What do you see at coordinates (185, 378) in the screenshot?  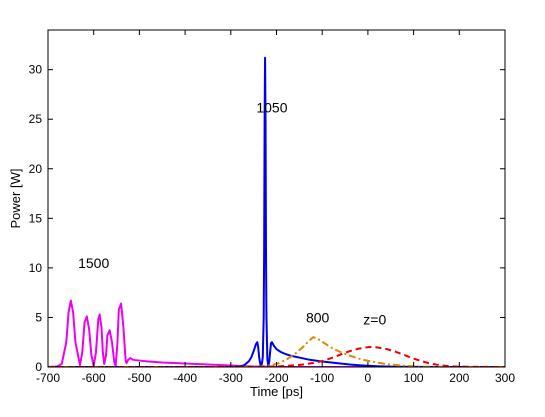 I see `x-tick-label: -400` at bounding box center [185, 378].